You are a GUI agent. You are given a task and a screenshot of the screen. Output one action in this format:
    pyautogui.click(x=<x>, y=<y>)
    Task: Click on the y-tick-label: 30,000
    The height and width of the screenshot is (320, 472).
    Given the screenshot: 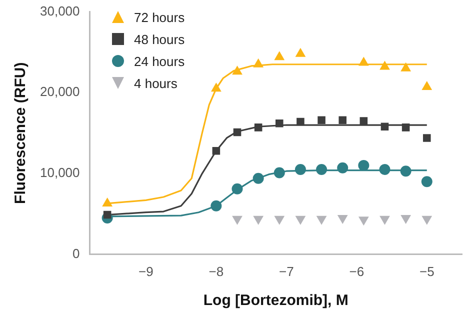 What is the action you would take?
    pyautogui.click(x=60, y=10)
    